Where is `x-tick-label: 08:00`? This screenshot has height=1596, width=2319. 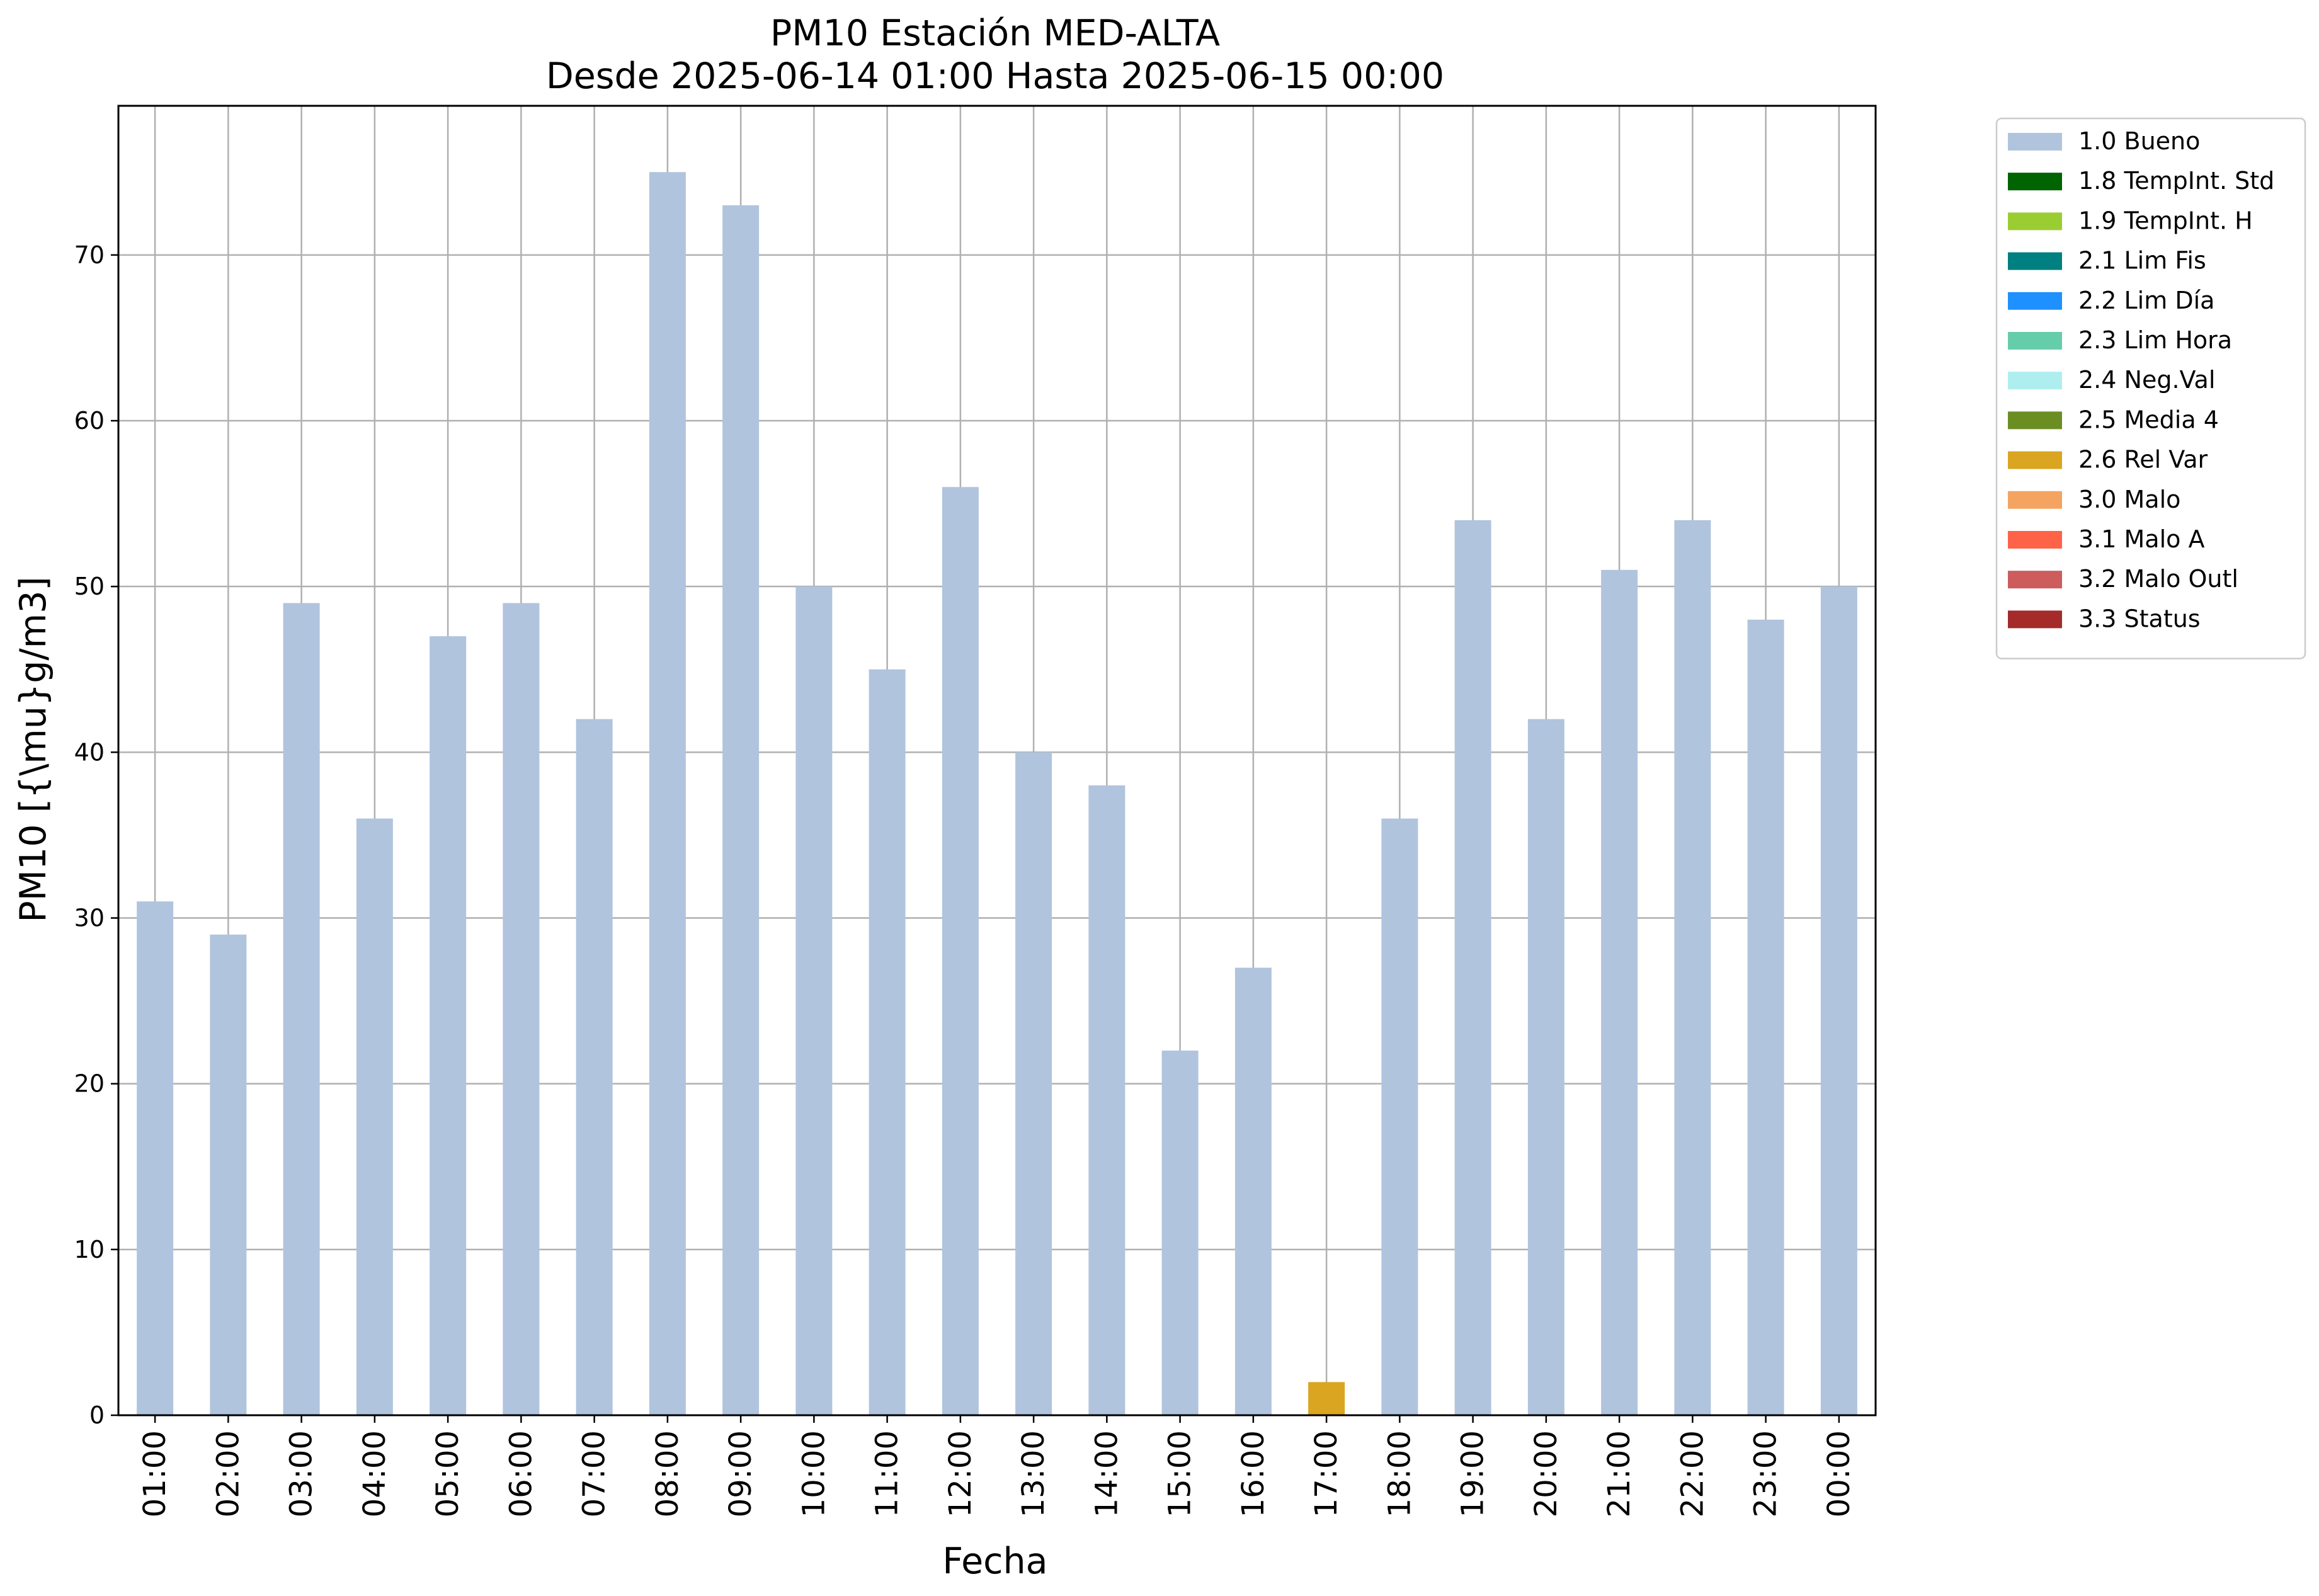
x-tick-label: 08:00 is located at coordinates (667, 1473).